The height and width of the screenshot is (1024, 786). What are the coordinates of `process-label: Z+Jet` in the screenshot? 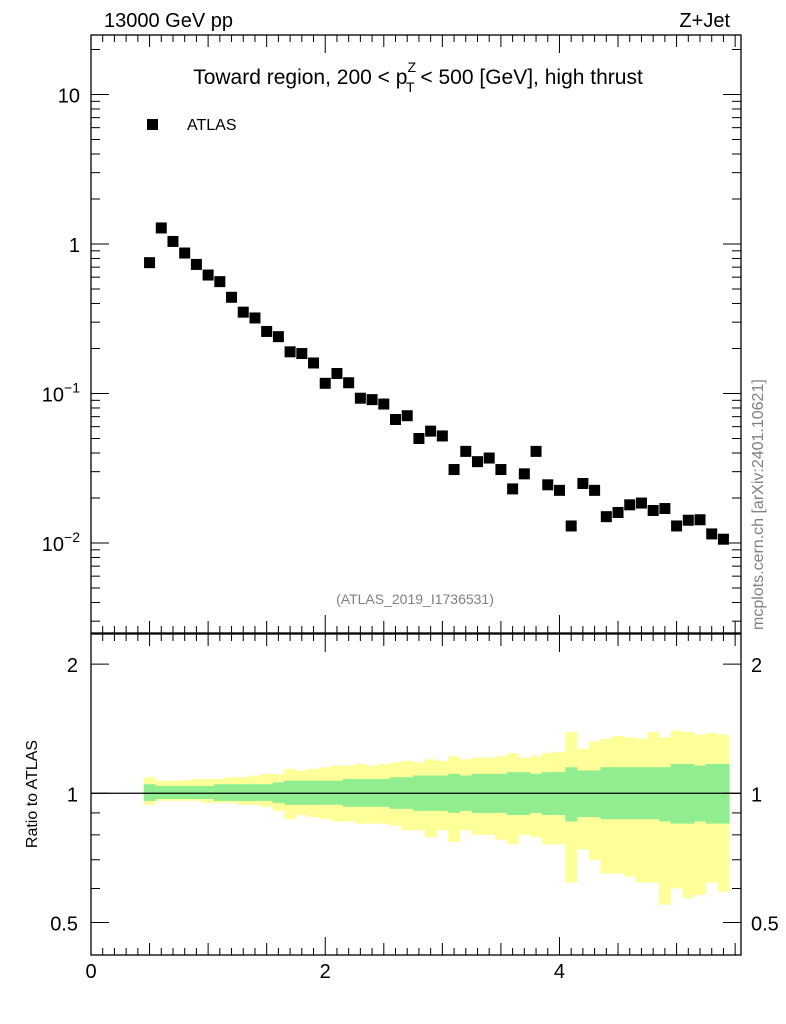 It's located at (704, 21).